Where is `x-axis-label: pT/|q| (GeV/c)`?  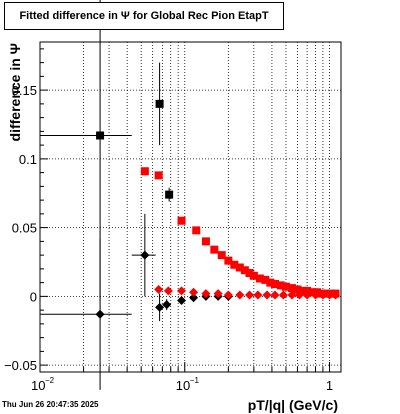
x-axis-label: pT/|q| (GeV/c) is located at coordinates (293, 405).